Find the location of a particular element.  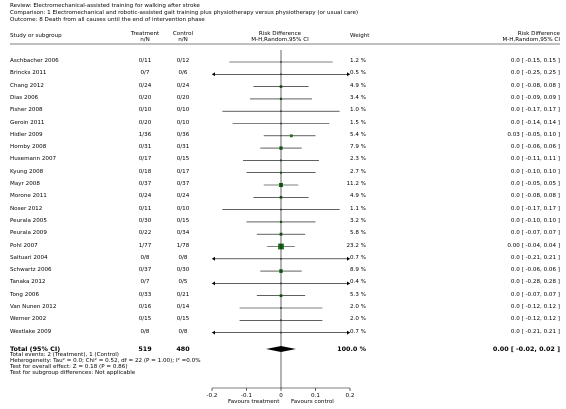

study-name: Aschbacher 2006 is located at coordinates (34, 61).